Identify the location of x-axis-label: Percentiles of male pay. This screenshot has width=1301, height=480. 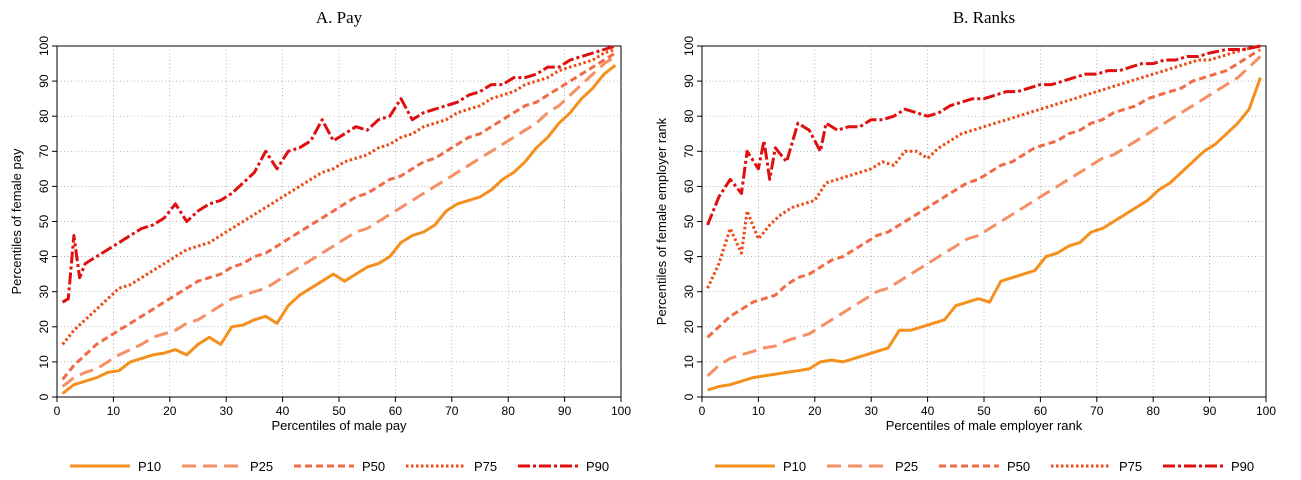
(339, 425).